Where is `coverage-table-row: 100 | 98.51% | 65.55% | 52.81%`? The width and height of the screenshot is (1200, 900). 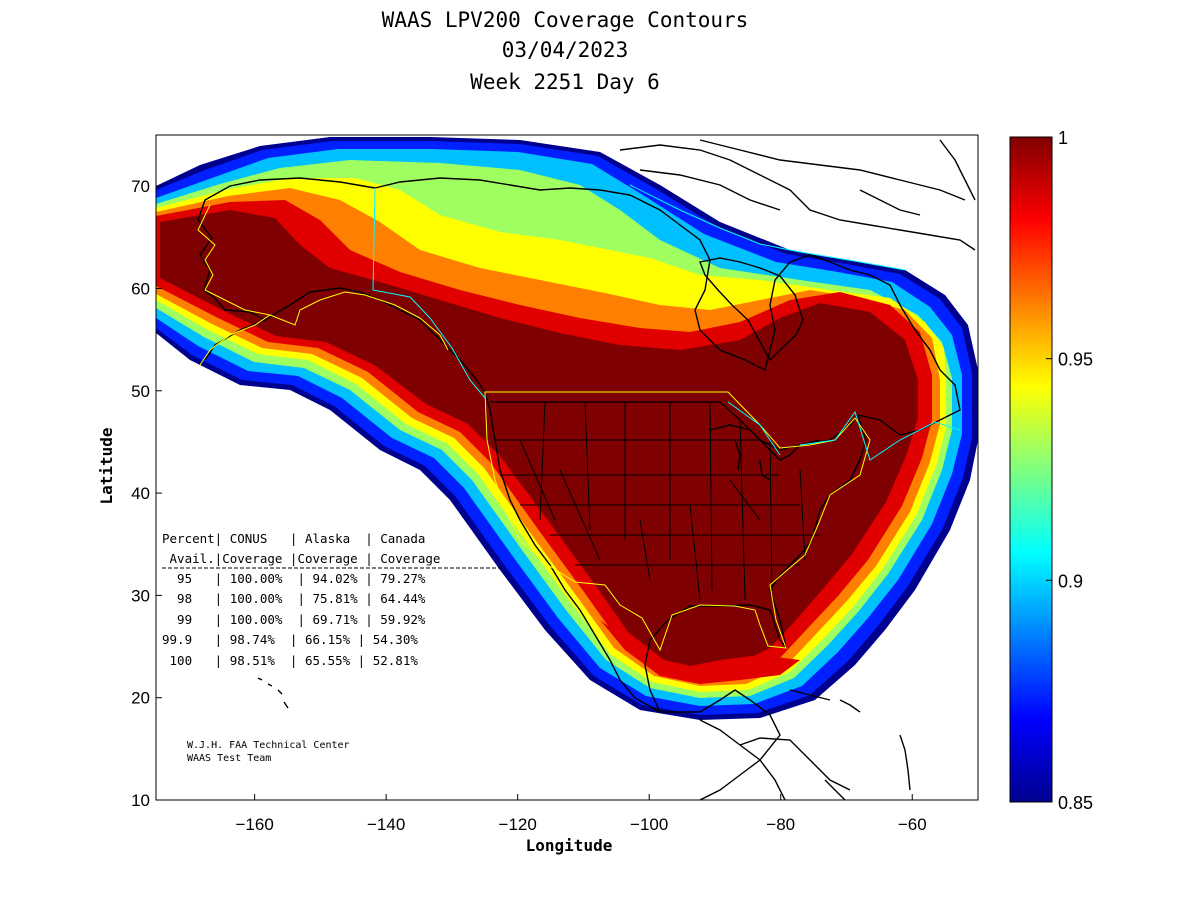
coverage-table-row: 100 | 98.51% | 65.55% | 52.81% is located at coordinates (290, 660).